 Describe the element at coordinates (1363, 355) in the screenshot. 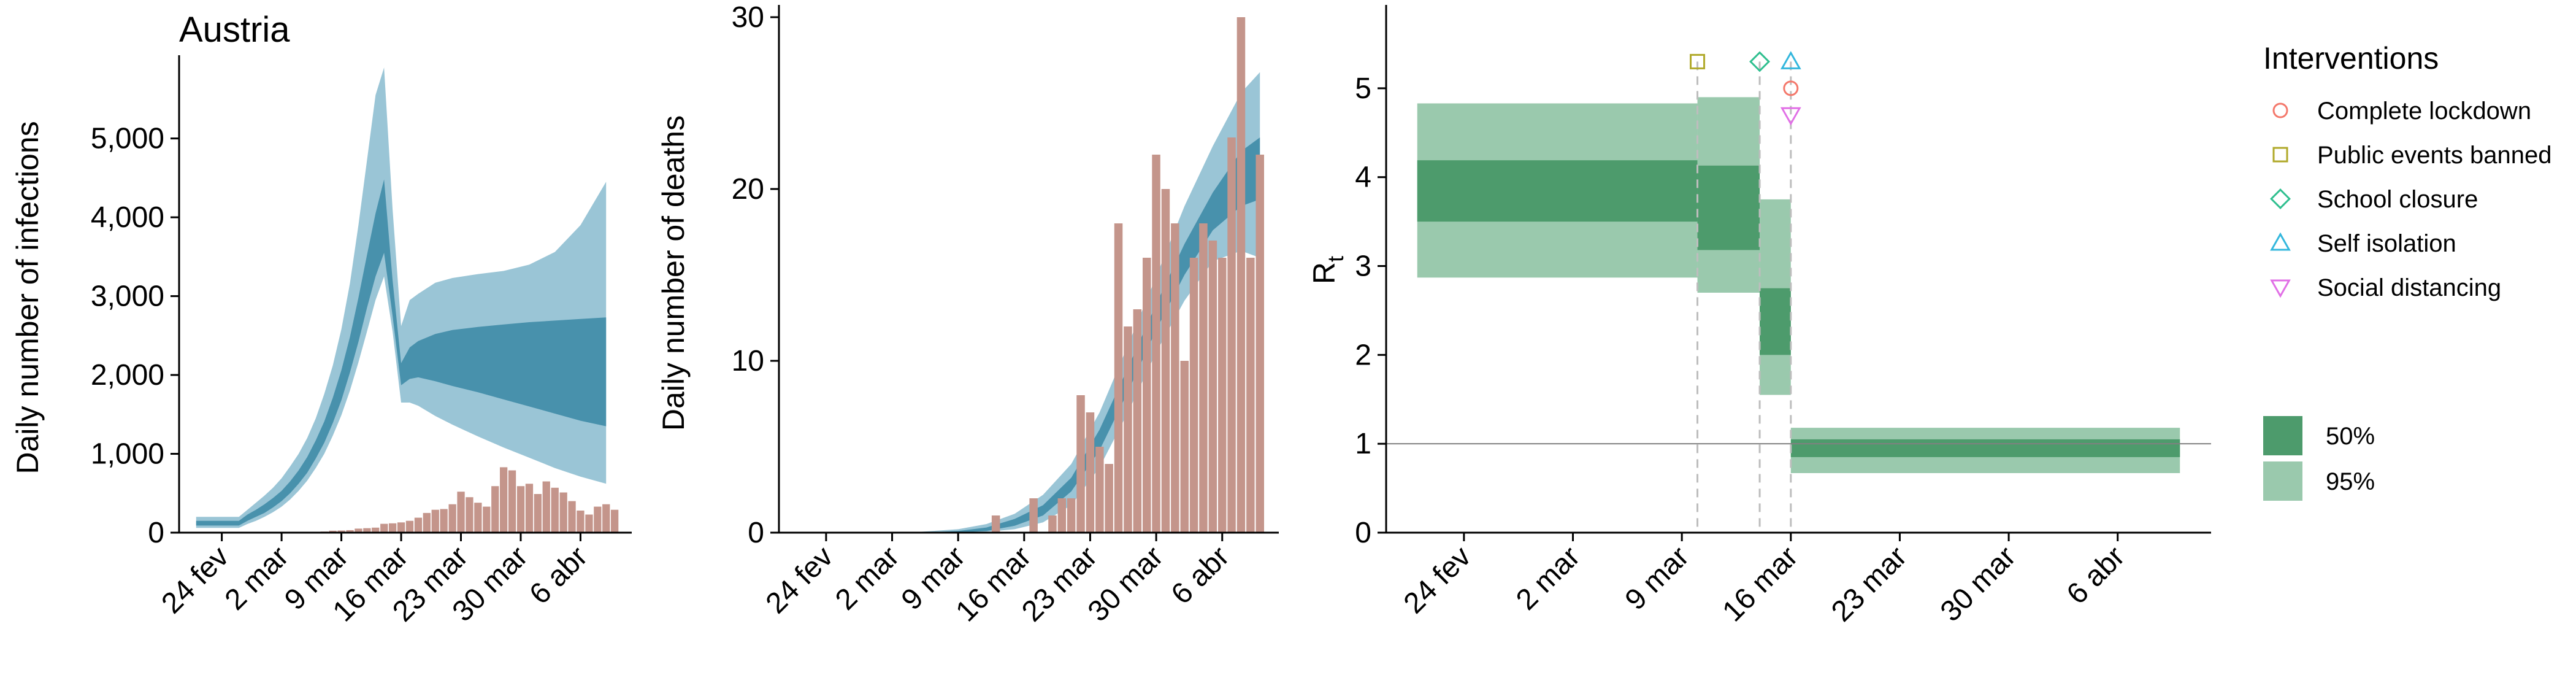

I see `y-tick-label: 2` at that location.